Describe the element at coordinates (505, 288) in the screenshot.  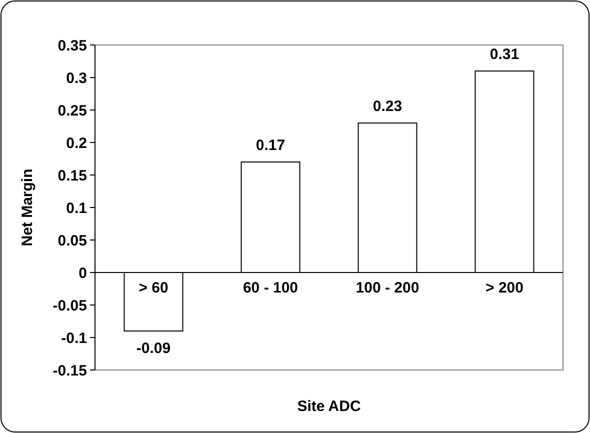
I see `x-tick-label: > 200` at that location.